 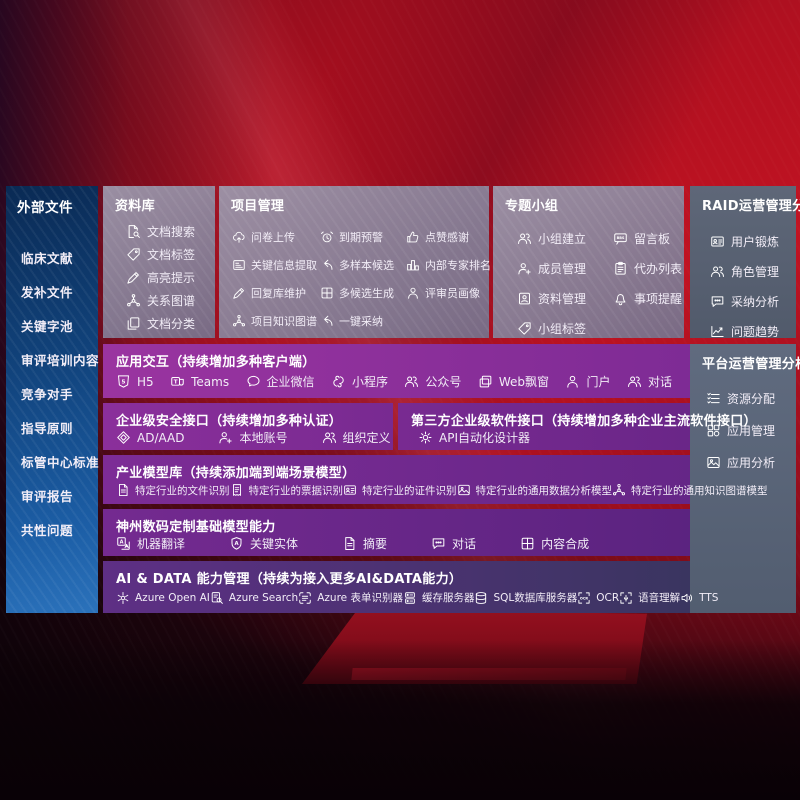 I want to click on item-doc: 特定行业的文件识别, so click(x=173, y=490).